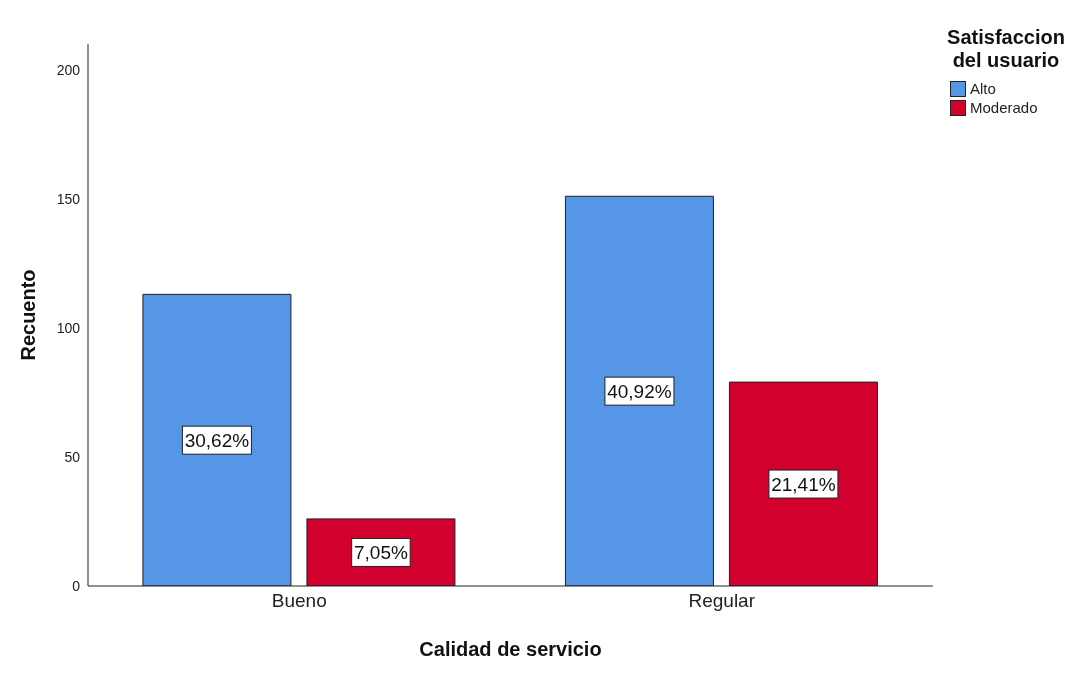  Describe the element at coordinates (1006, 49) in the screenshot. I see `legend-title: Satisfaccion del usuario` at that location.